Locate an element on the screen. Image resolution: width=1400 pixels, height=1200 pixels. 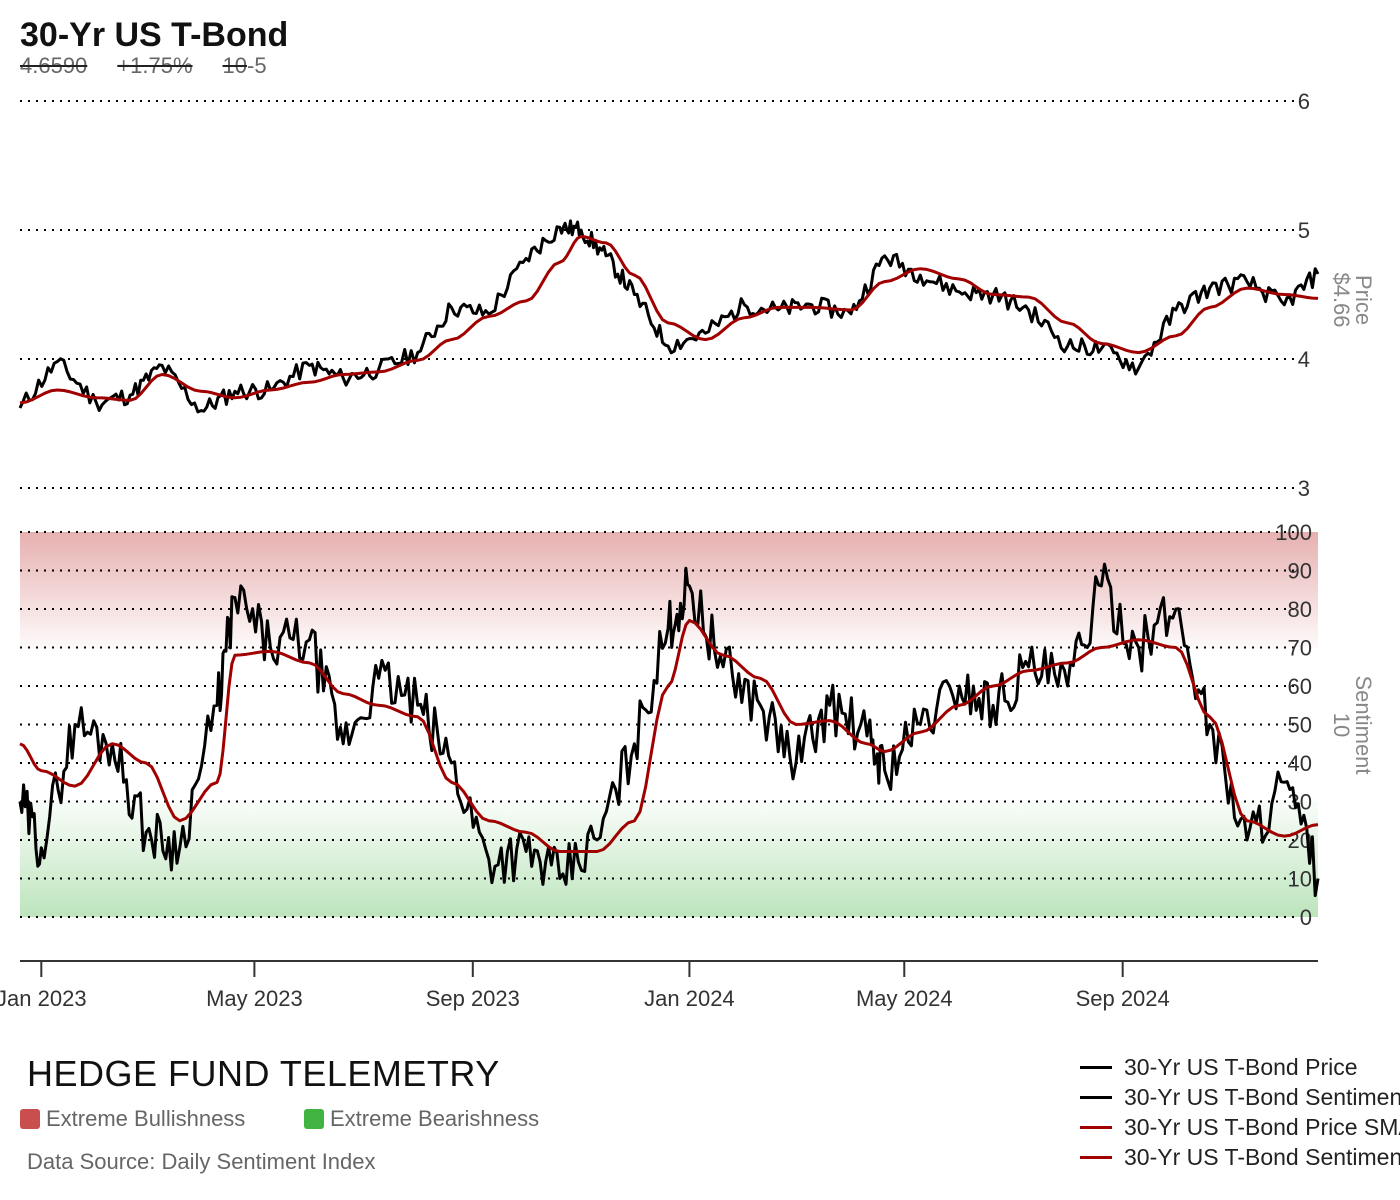
brand-name: HEDGE FUND TELEMETRY is located at coordinates (263, 1073).